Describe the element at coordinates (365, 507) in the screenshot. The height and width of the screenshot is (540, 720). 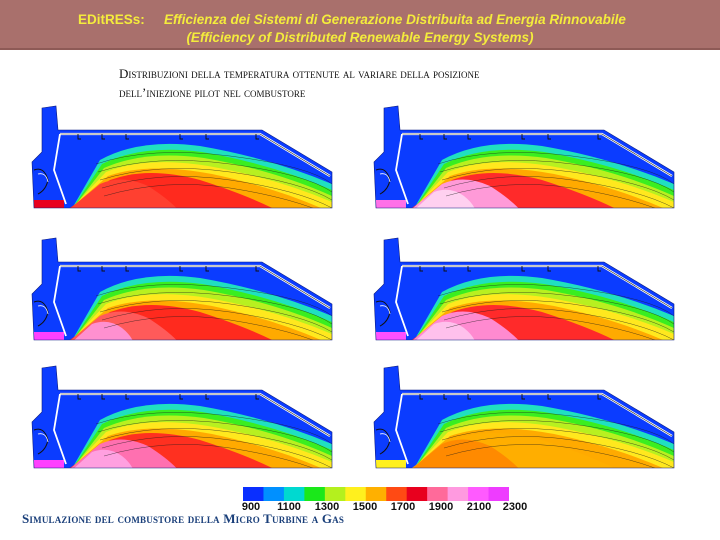
I see `colorbar-tick: 1500` at that location.